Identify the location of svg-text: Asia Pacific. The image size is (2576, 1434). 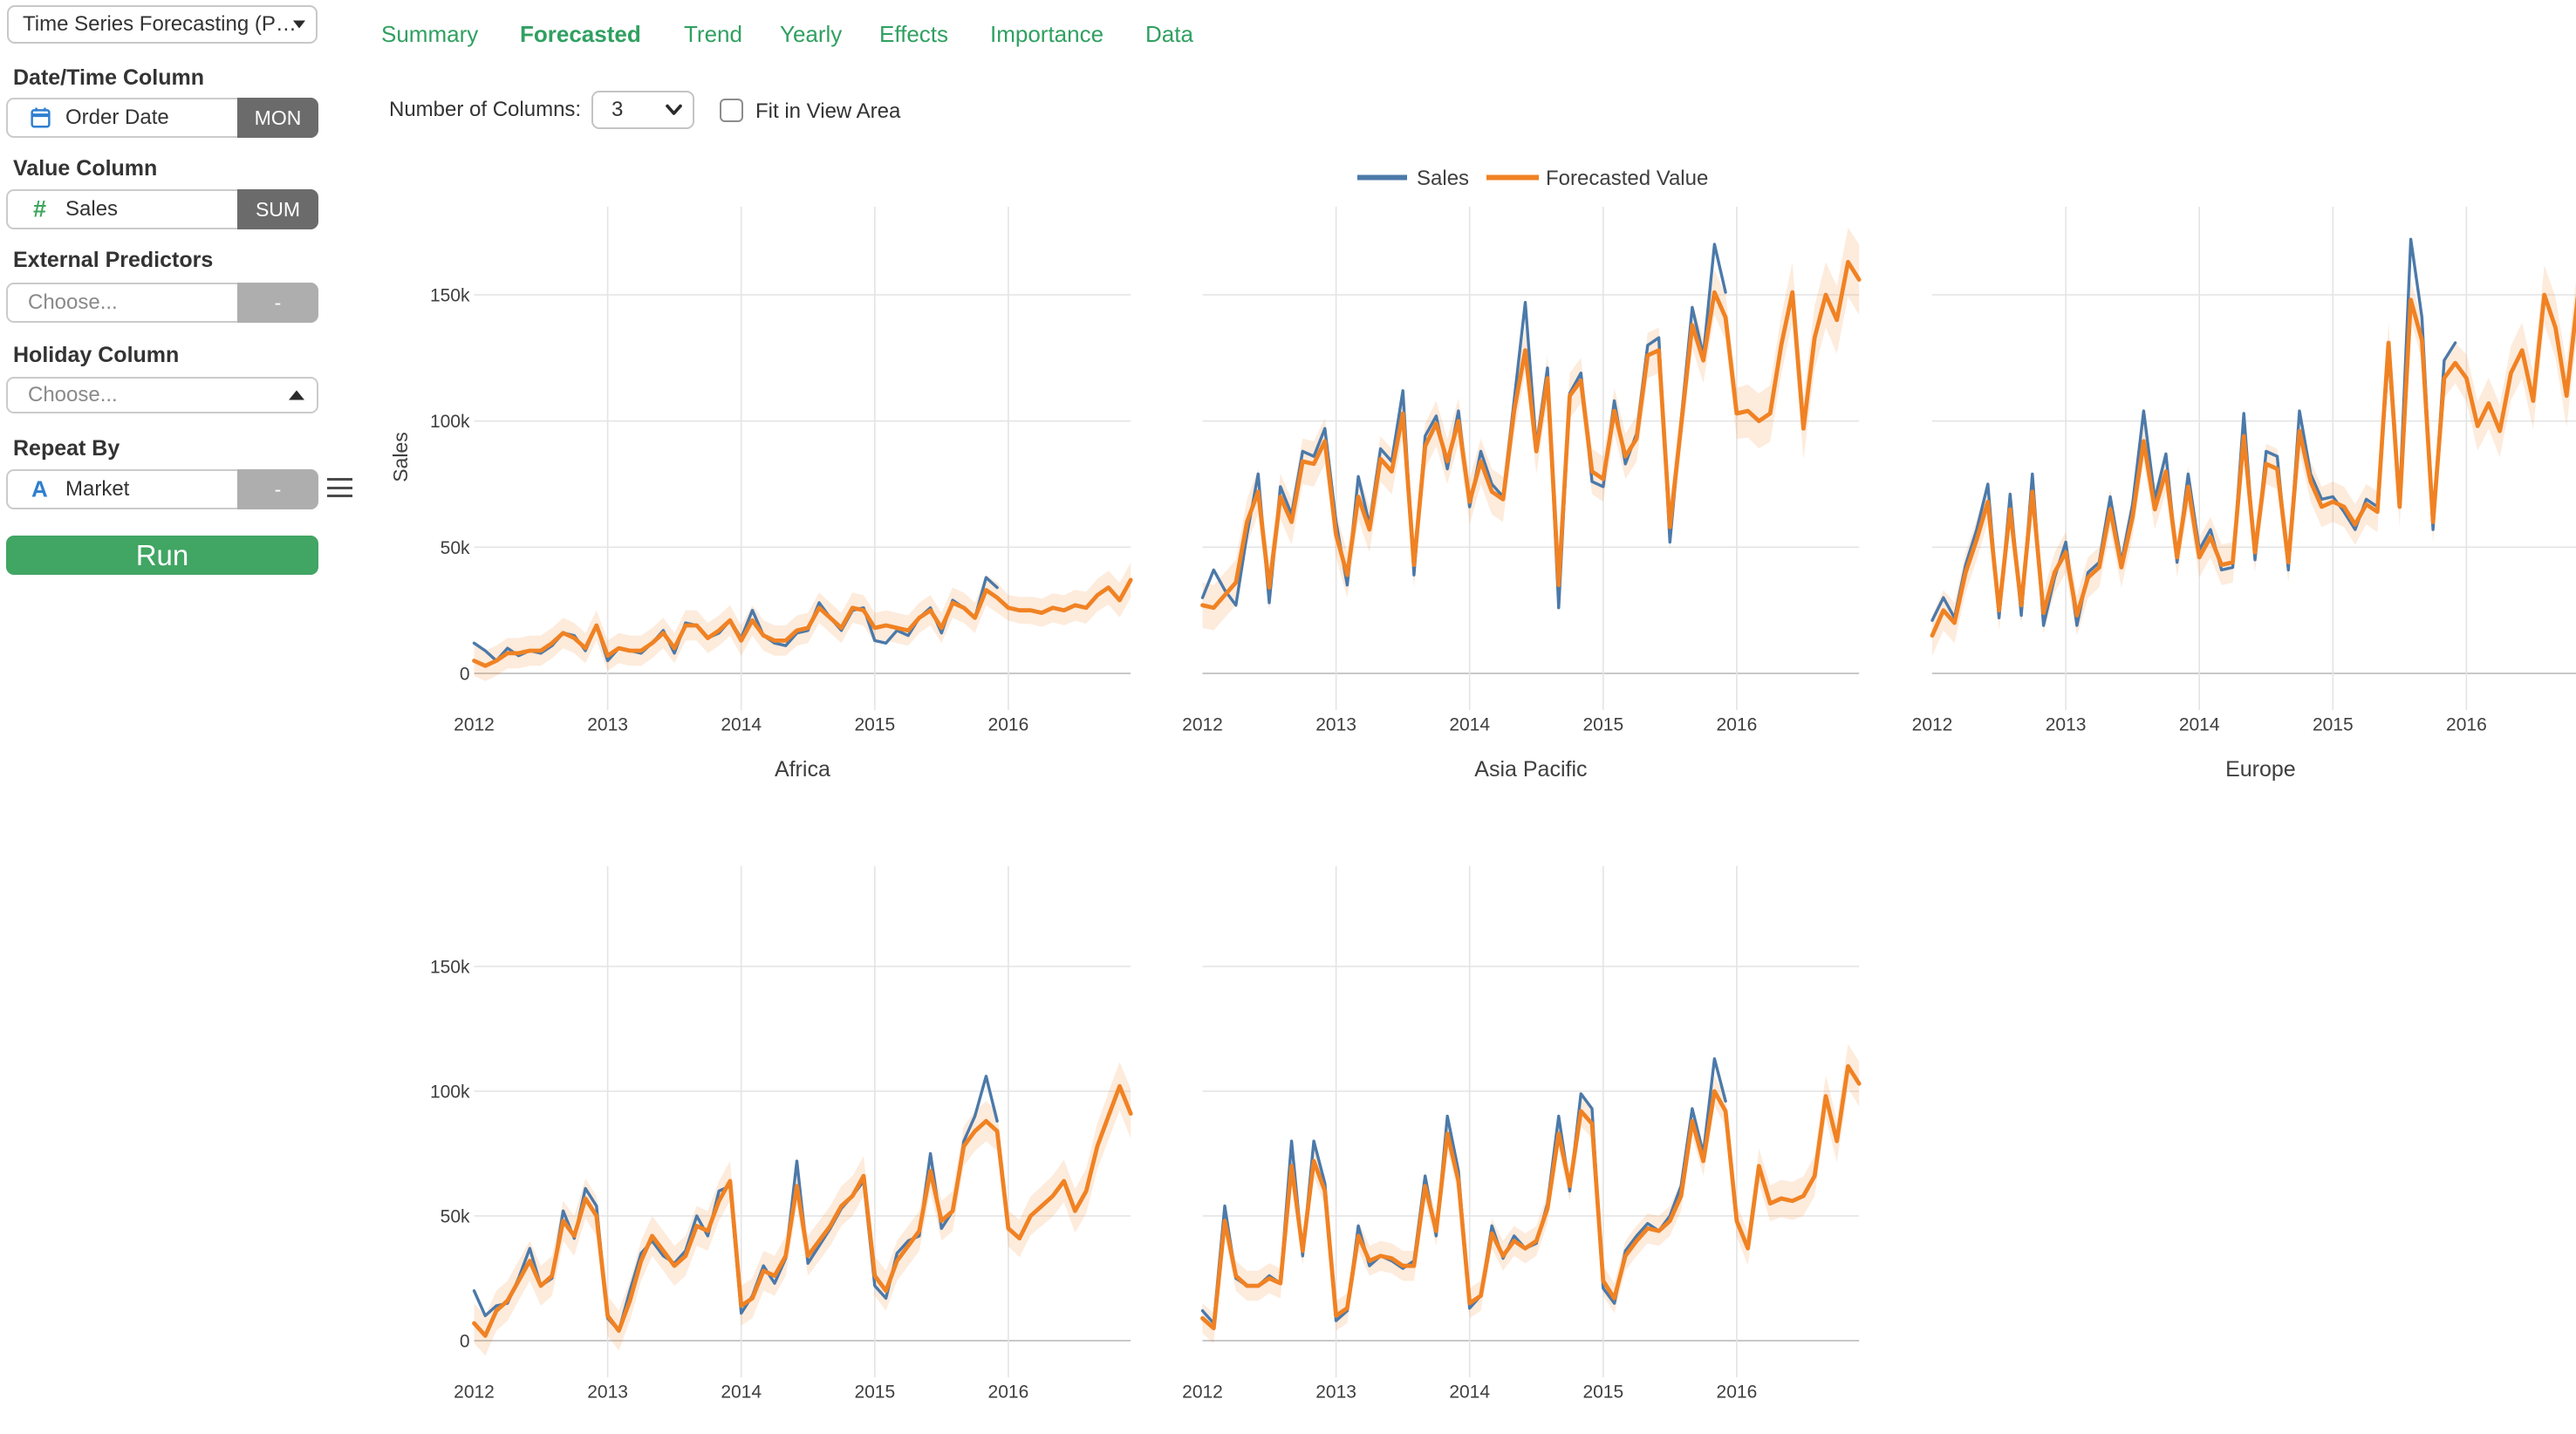
(1530, 769).